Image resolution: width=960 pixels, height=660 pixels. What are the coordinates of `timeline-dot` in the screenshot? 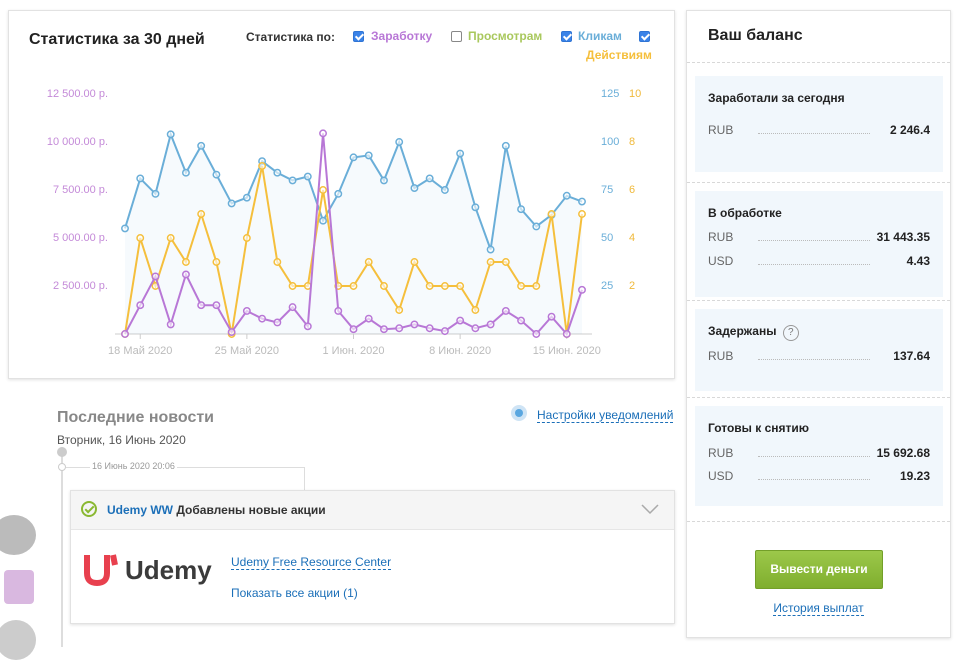 It's located at (62, 467).